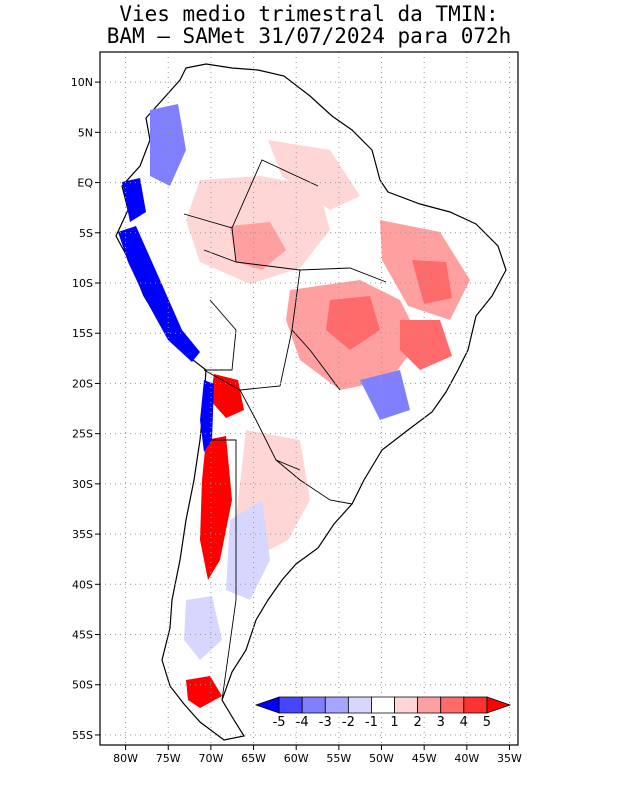  What do you see at coordinates (441, 722) in the screenshot?
I see `colorbar-label: 3` at bounding box center [441, 722].